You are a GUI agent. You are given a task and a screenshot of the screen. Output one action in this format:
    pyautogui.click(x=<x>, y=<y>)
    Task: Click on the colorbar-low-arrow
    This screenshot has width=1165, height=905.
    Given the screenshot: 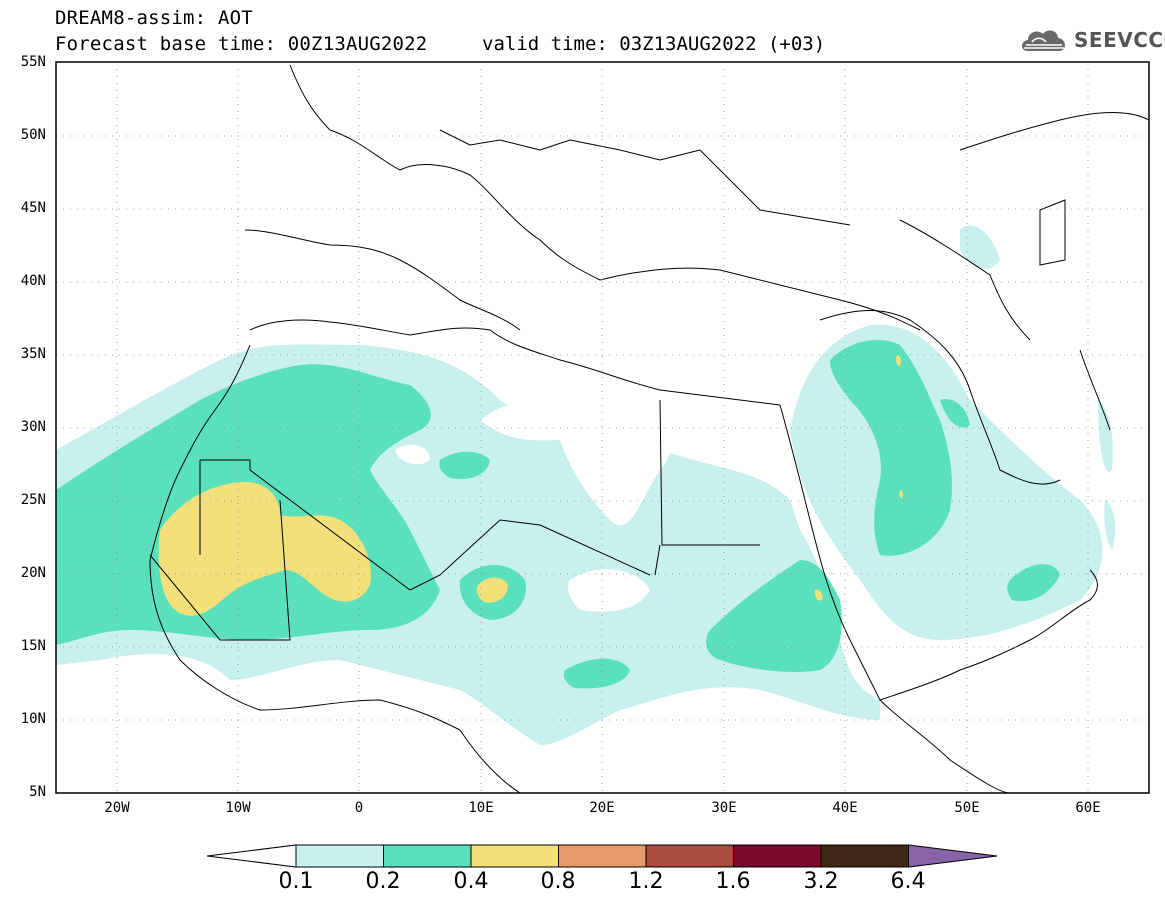 What is the action you would take?
    pyautogui.click(x=251, y=856)
    